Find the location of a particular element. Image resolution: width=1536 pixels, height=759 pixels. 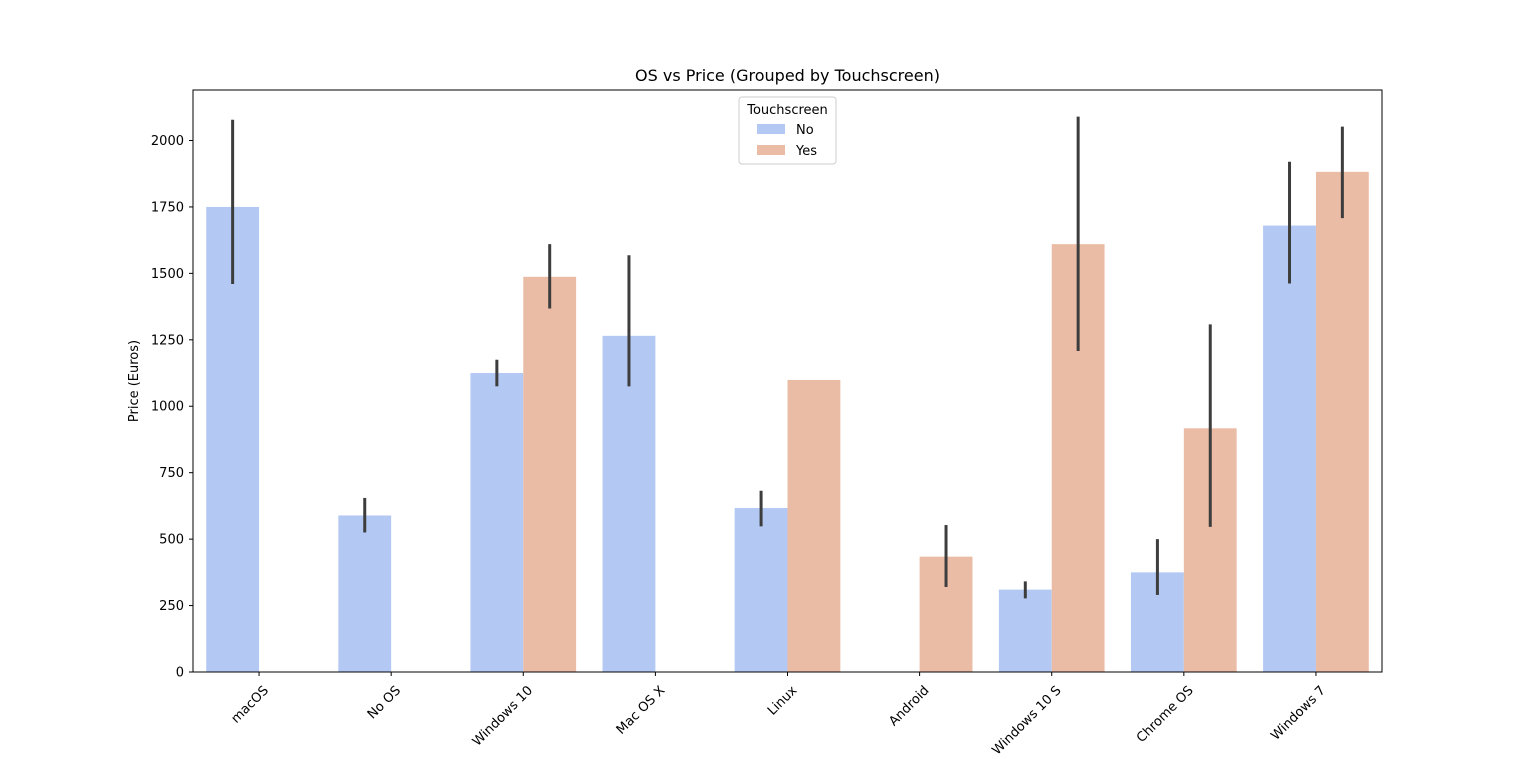

legend-title: Touchscreen is located at coordinates (787, 110).